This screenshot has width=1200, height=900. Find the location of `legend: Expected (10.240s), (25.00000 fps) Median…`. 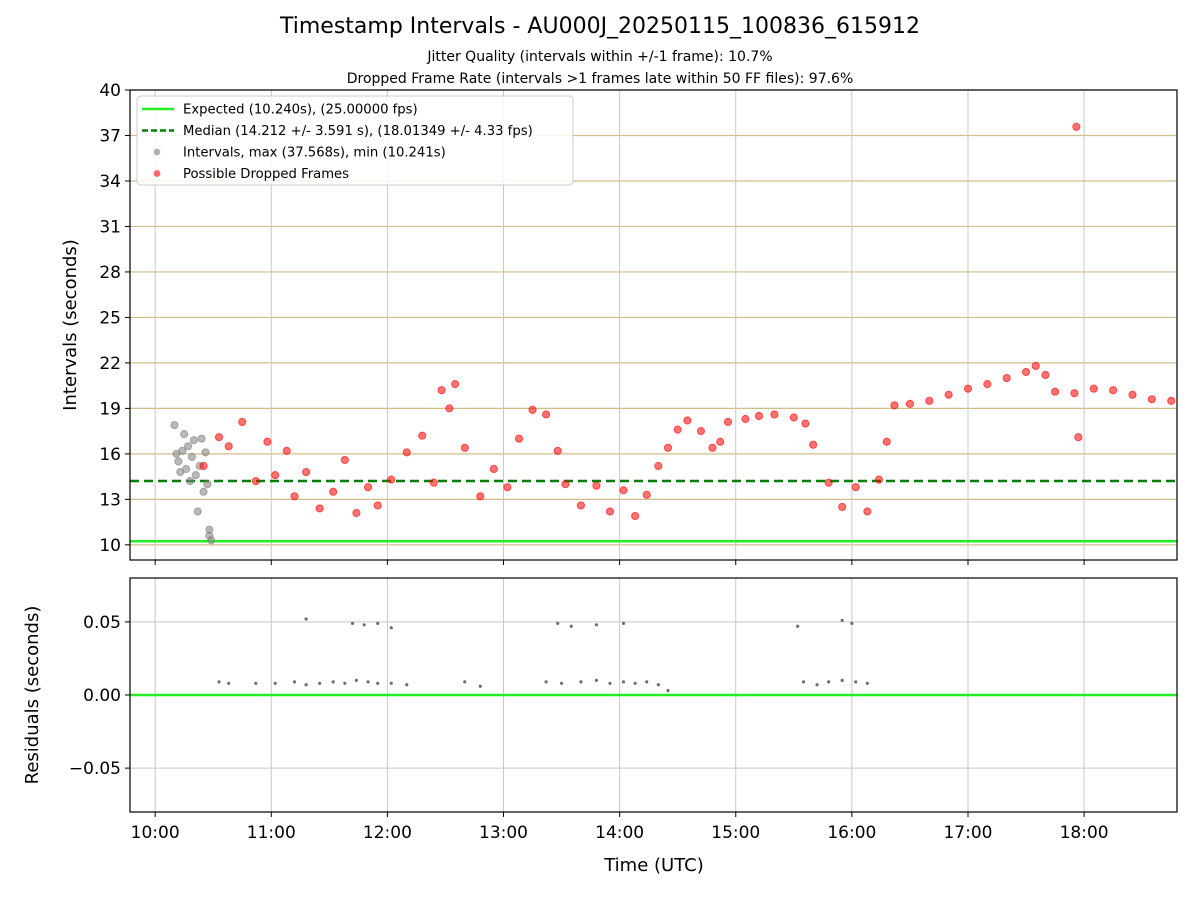

legend: Expected (10.240s), (25.00000 fps) Median… is located at coordinates (355, 140).